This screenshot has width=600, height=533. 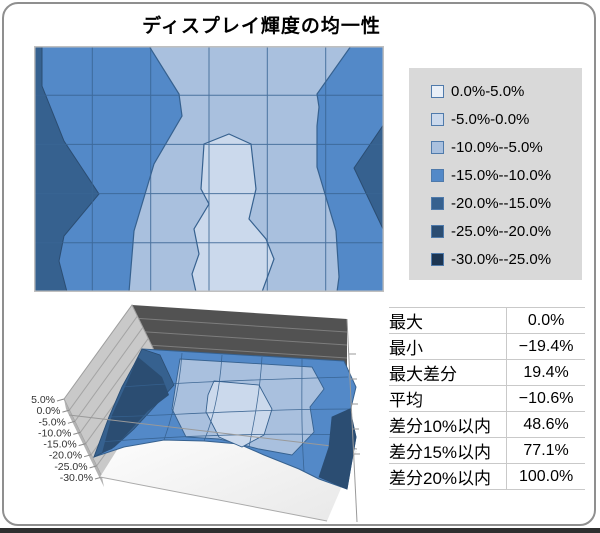 What do you see at coordinates (65, 456) in the screenshot?
I see `z-axis-label: -20.0%` at bounding box center [65, 456].